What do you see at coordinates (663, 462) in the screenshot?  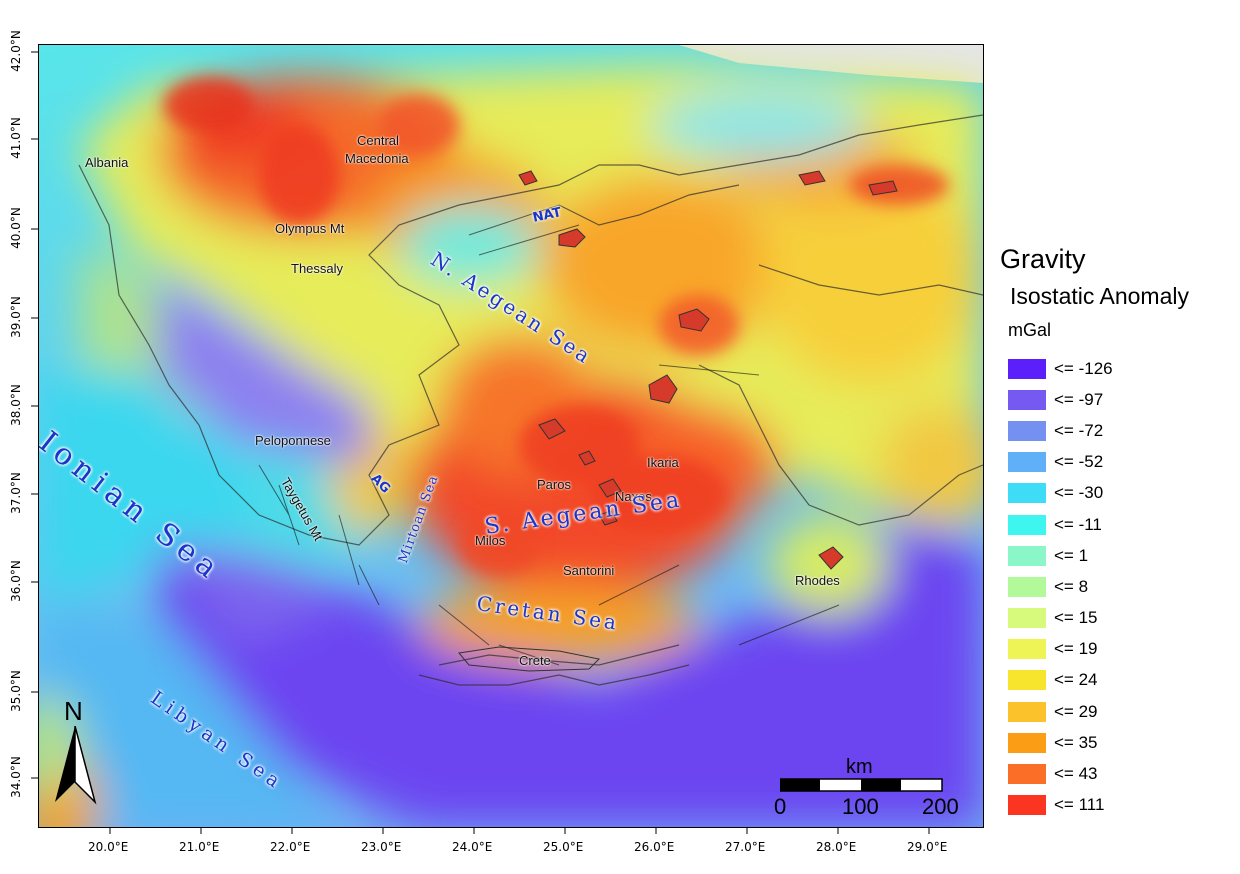 I see `label-ikaria: Ikaria` at bounding box center [663, 462].